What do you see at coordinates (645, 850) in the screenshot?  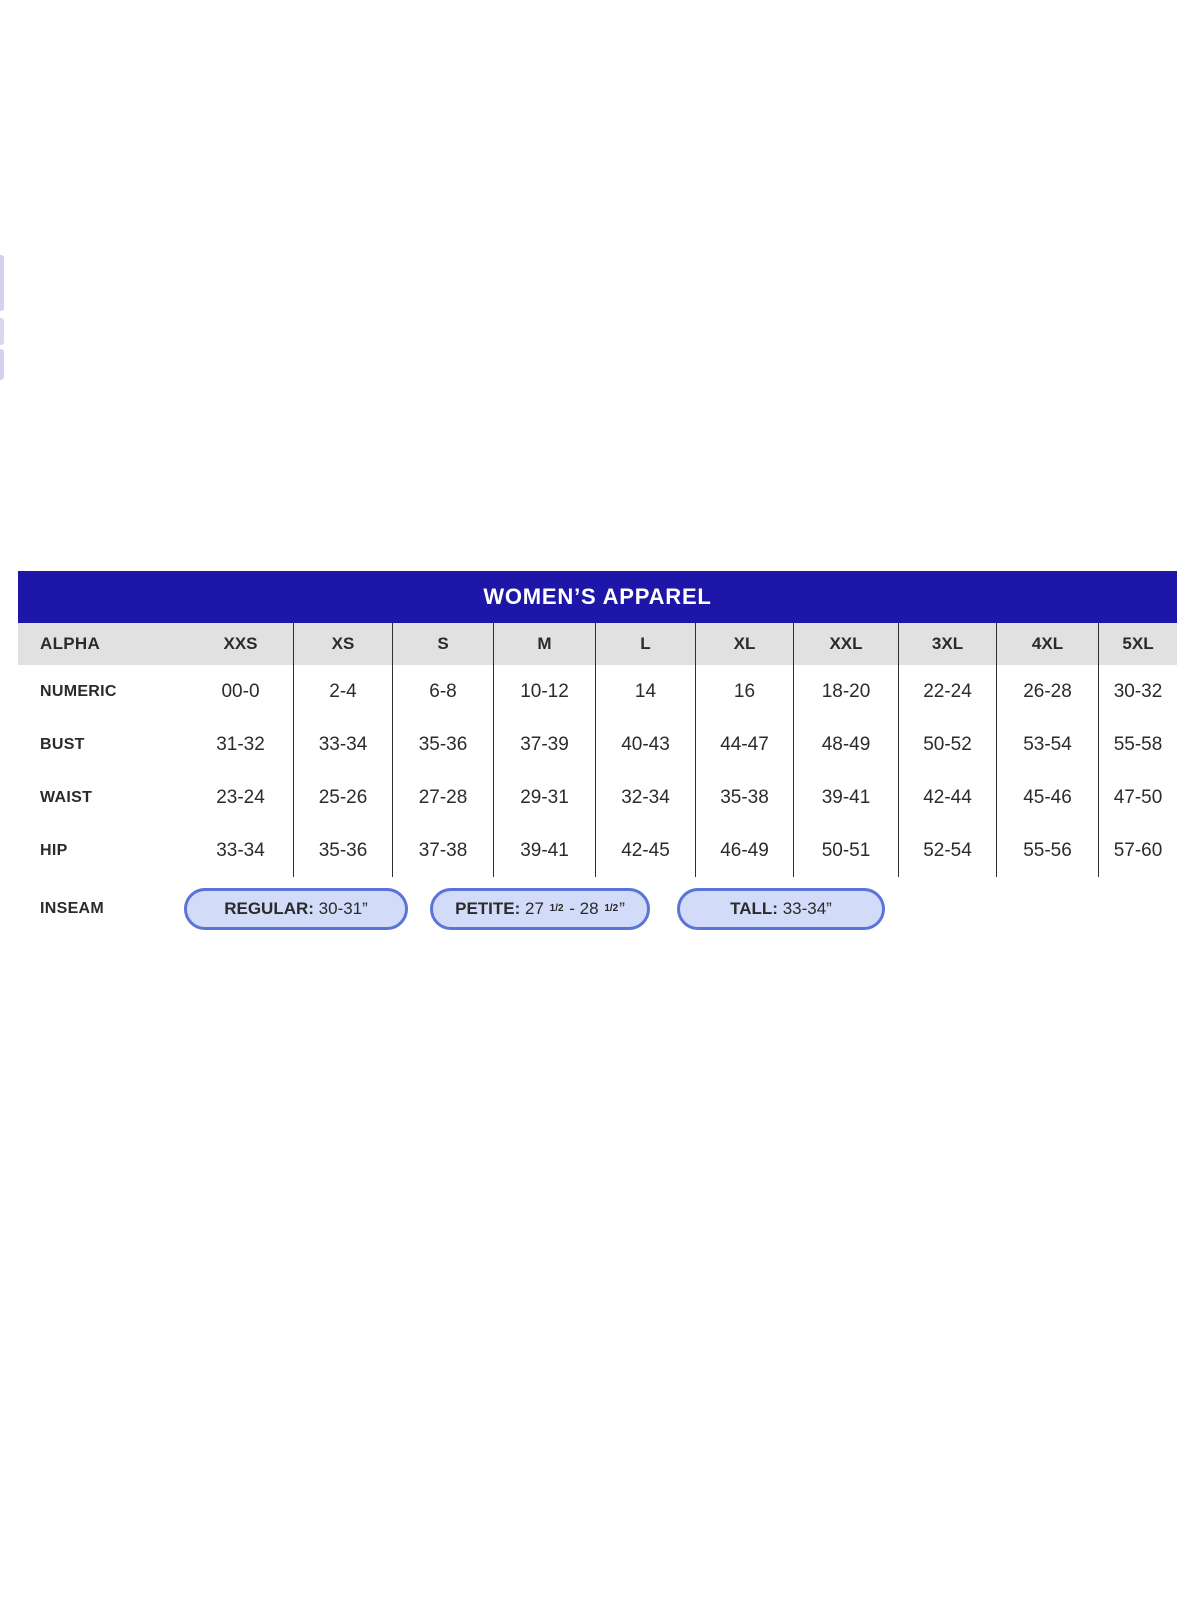 I see `size-cell: 42-45` at bounding box center [645, 850].